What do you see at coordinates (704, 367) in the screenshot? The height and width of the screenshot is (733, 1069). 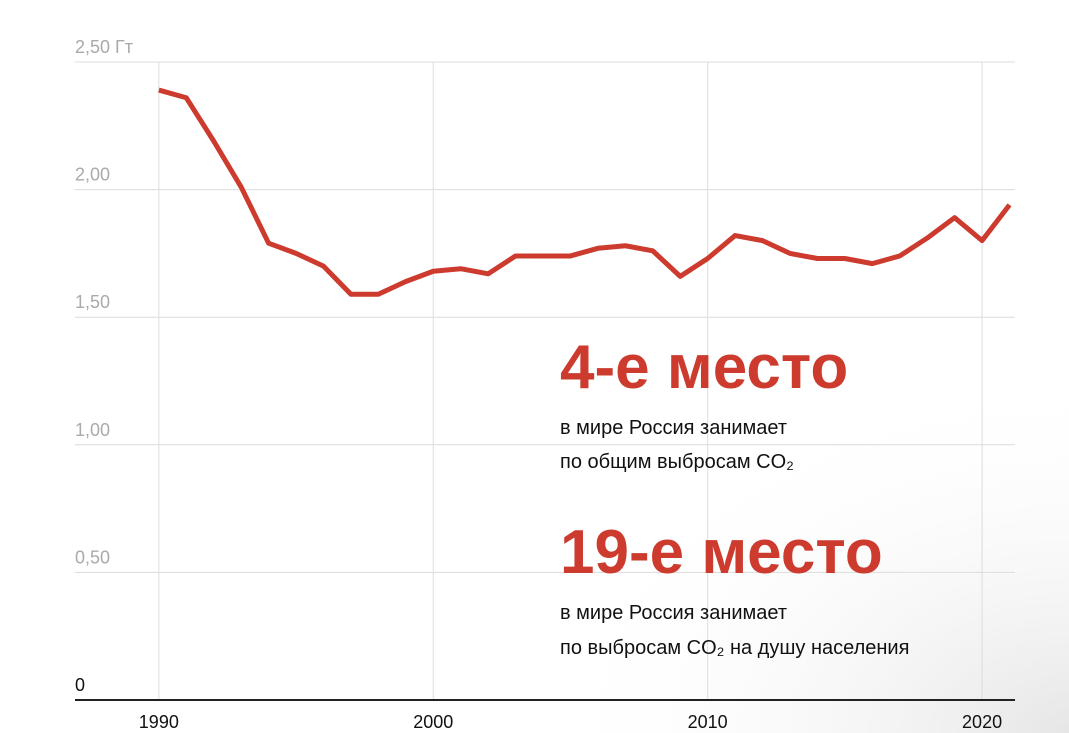 I see `annotation: 4-е место` at bounding box center [704, 367].